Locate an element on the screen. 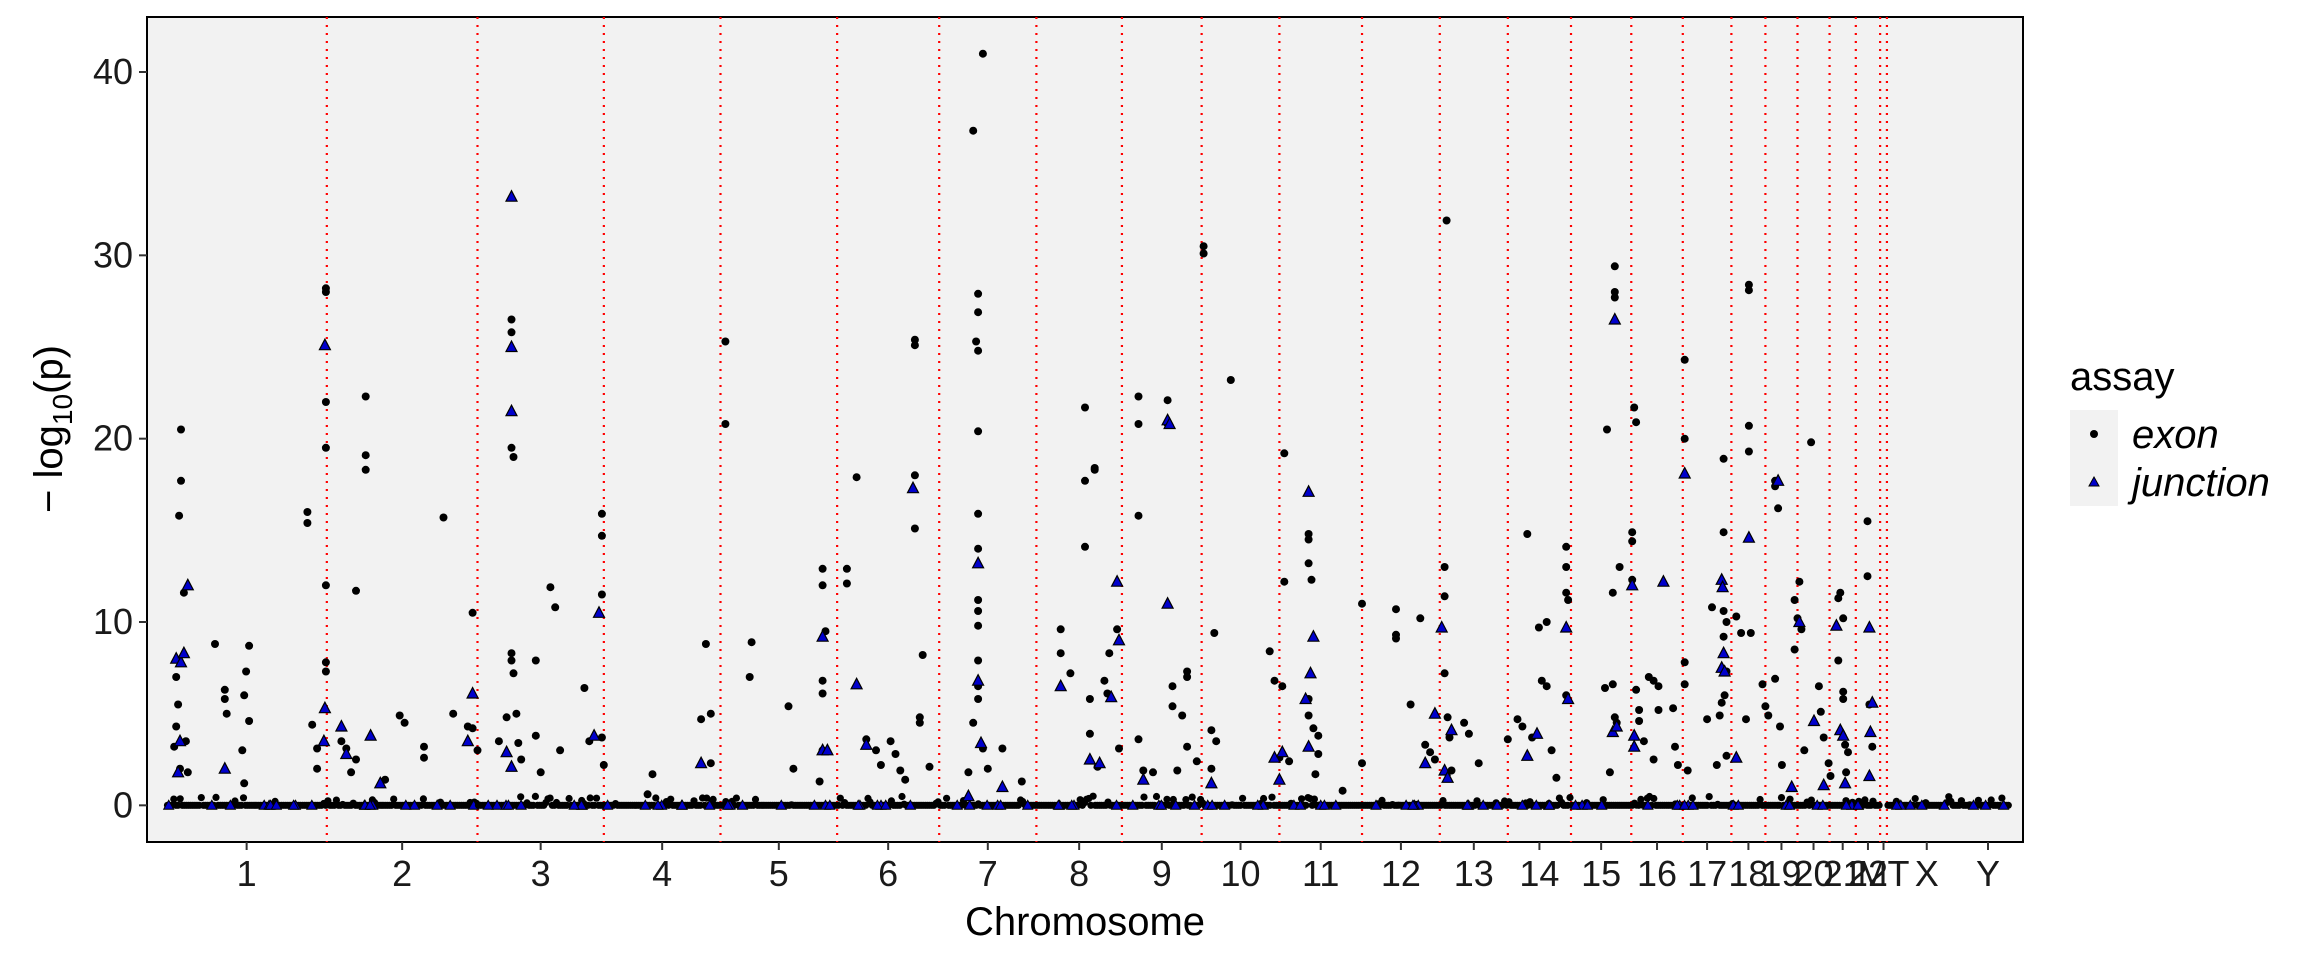 The height and width of the screenshot is (960, 2304). x-tick-label-chr22: 22 is located at coordinates (1868, 873).